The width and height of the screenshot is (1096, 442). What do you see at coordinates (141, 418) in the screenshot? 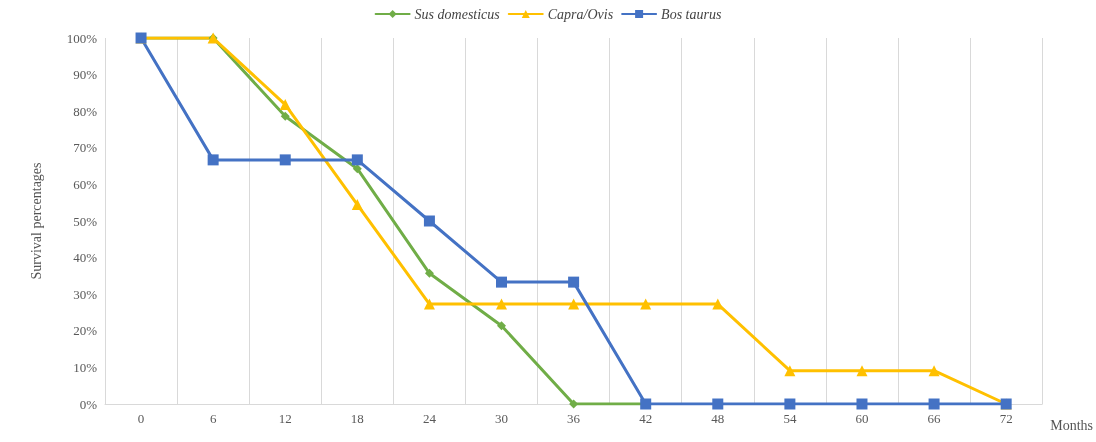
I see `x-tick-label: 0` at bounding box center [141, 418].